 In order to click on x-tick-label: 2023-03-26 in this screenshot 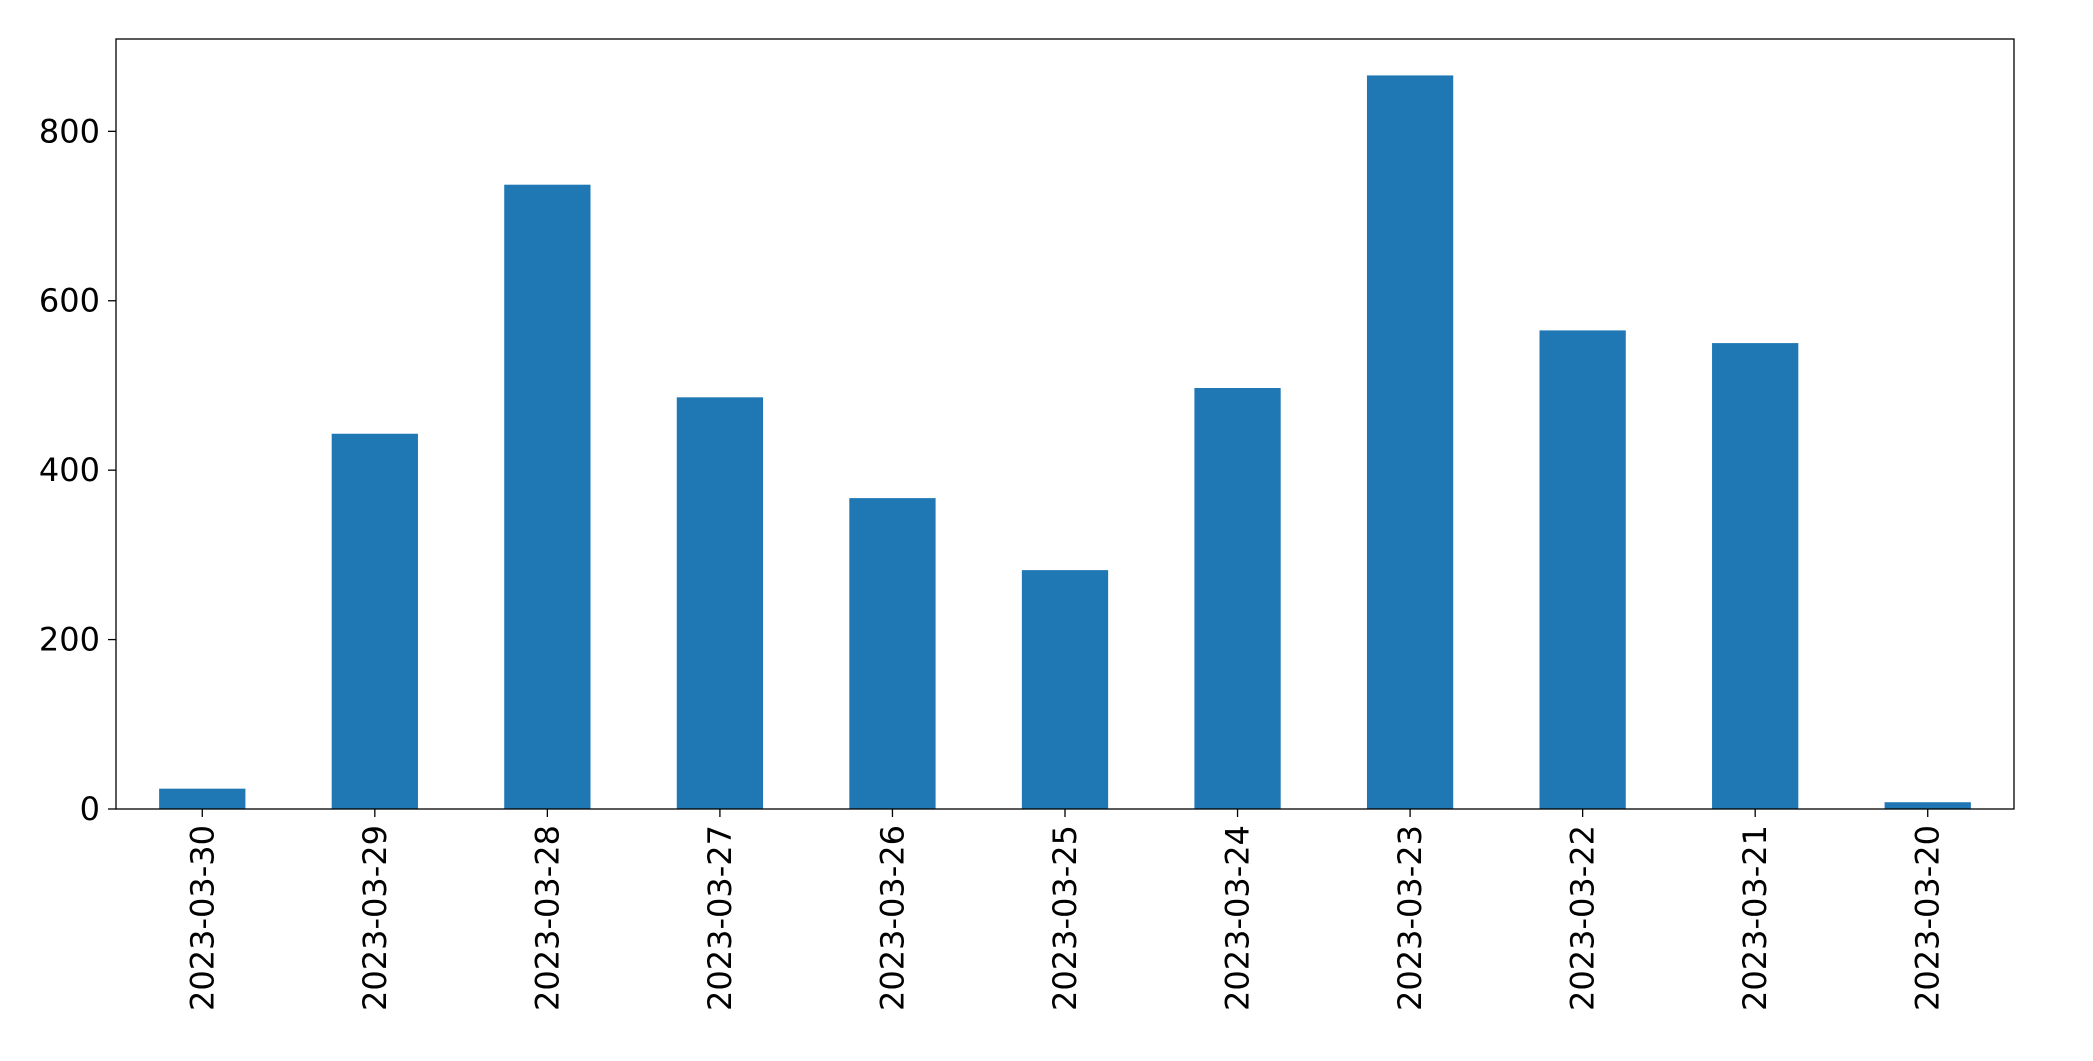, I will do `click(892, 918)`.